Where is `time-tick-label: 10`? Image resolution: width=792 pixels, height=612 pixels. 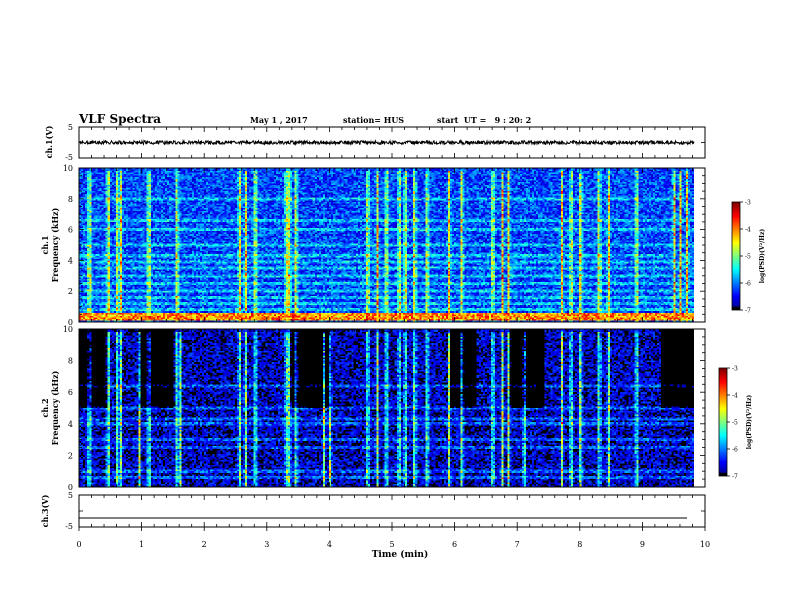 time-tick-label: 10 is located at coordinates (705, 544).